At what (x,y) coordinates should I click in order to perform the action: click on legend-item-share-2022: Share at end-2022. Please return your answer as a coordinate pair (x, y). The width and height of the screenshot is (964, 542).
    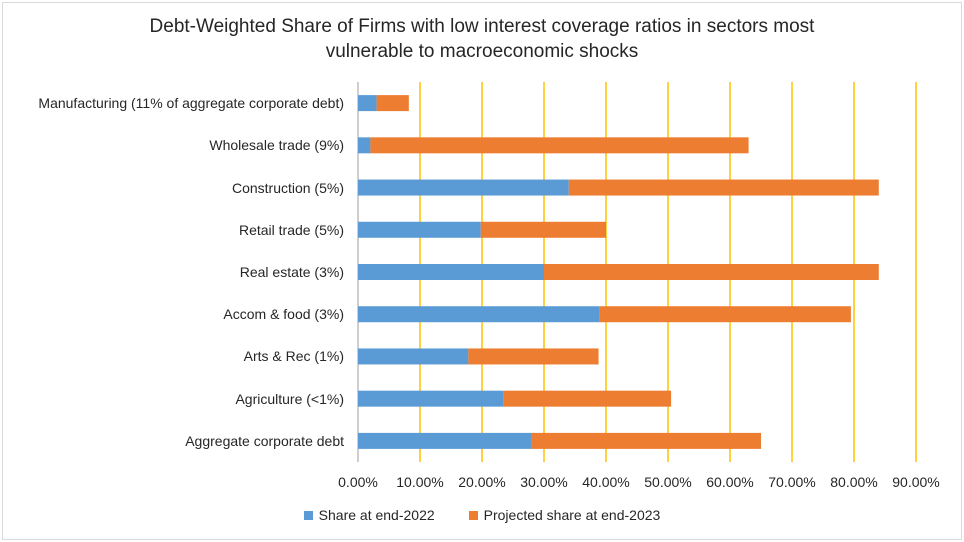
    Looking at the image, I should click on (369, 515).